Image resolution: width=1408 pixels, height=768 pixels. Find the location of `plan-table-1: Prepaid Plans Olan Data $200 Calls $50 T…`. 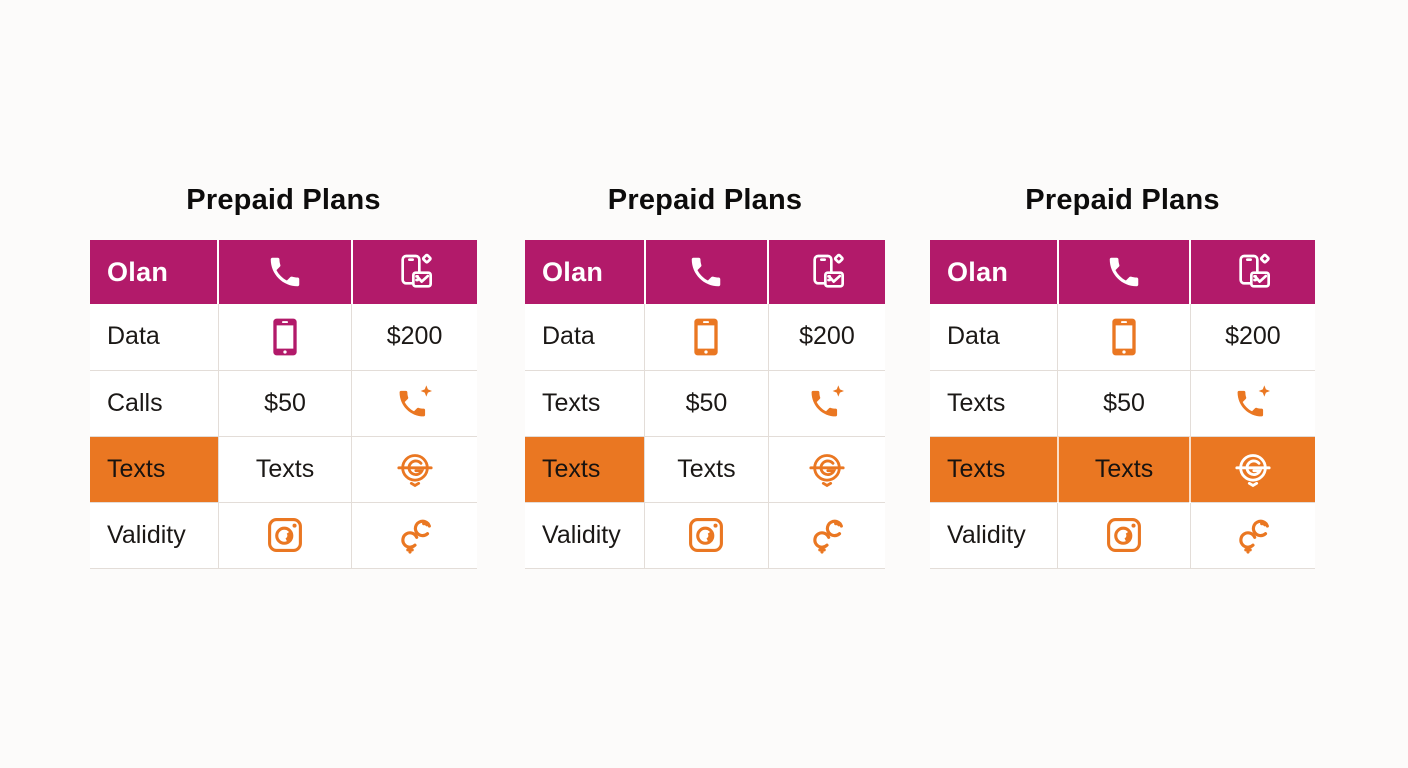

plan-table-1: Prepaid Plans Olan Data $200 Calls $50 T… is located at coordinates (283, 376).